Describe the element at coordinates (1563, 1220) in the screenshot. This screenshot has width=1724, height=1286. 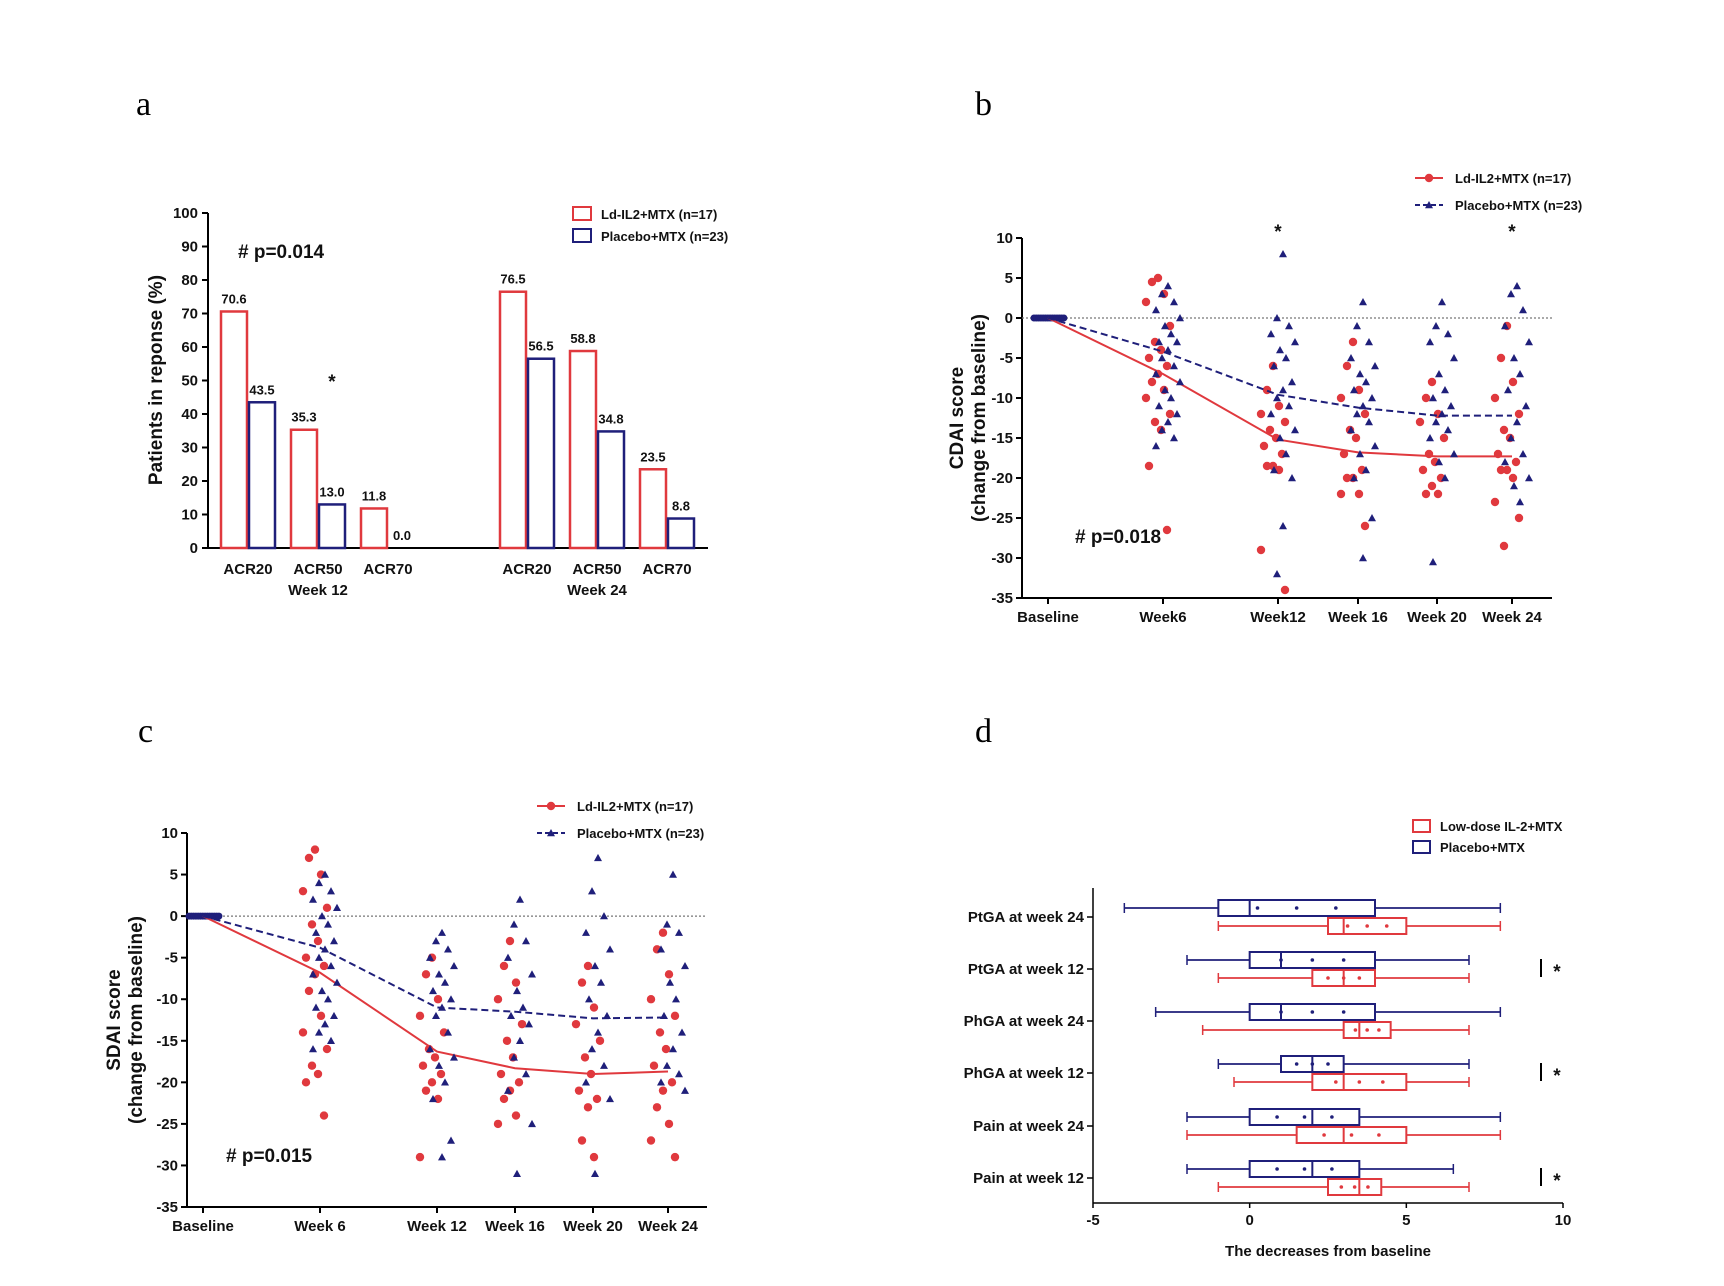
I see `x-tick-label: 10` at that location.